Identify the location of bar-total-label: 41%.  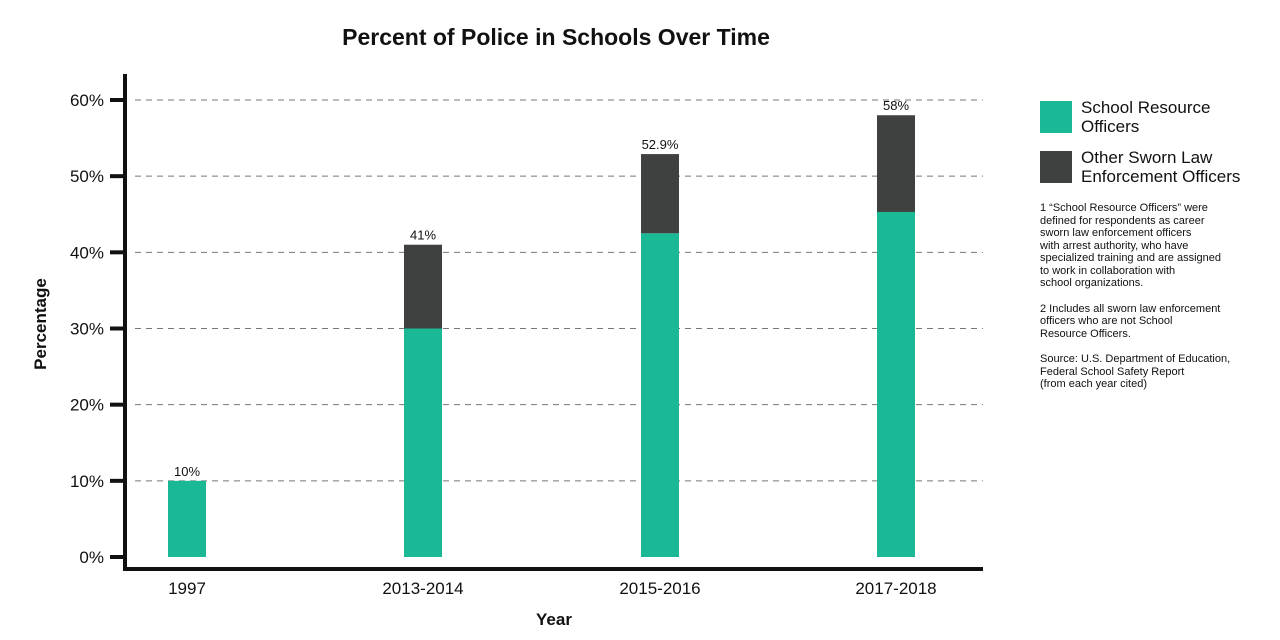
(423, 235).